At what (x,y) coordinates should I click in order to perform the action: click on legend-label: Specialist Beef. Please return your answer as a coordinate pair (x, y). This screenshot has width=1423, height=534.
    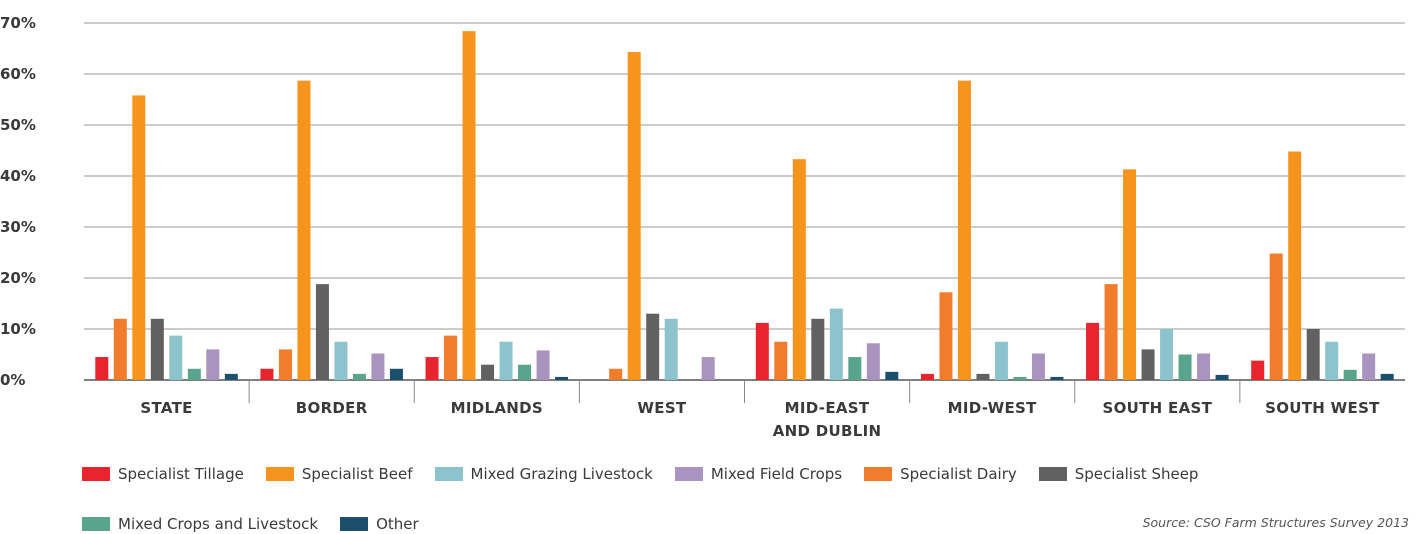
    Looking at the image, I should click on (357, 474).